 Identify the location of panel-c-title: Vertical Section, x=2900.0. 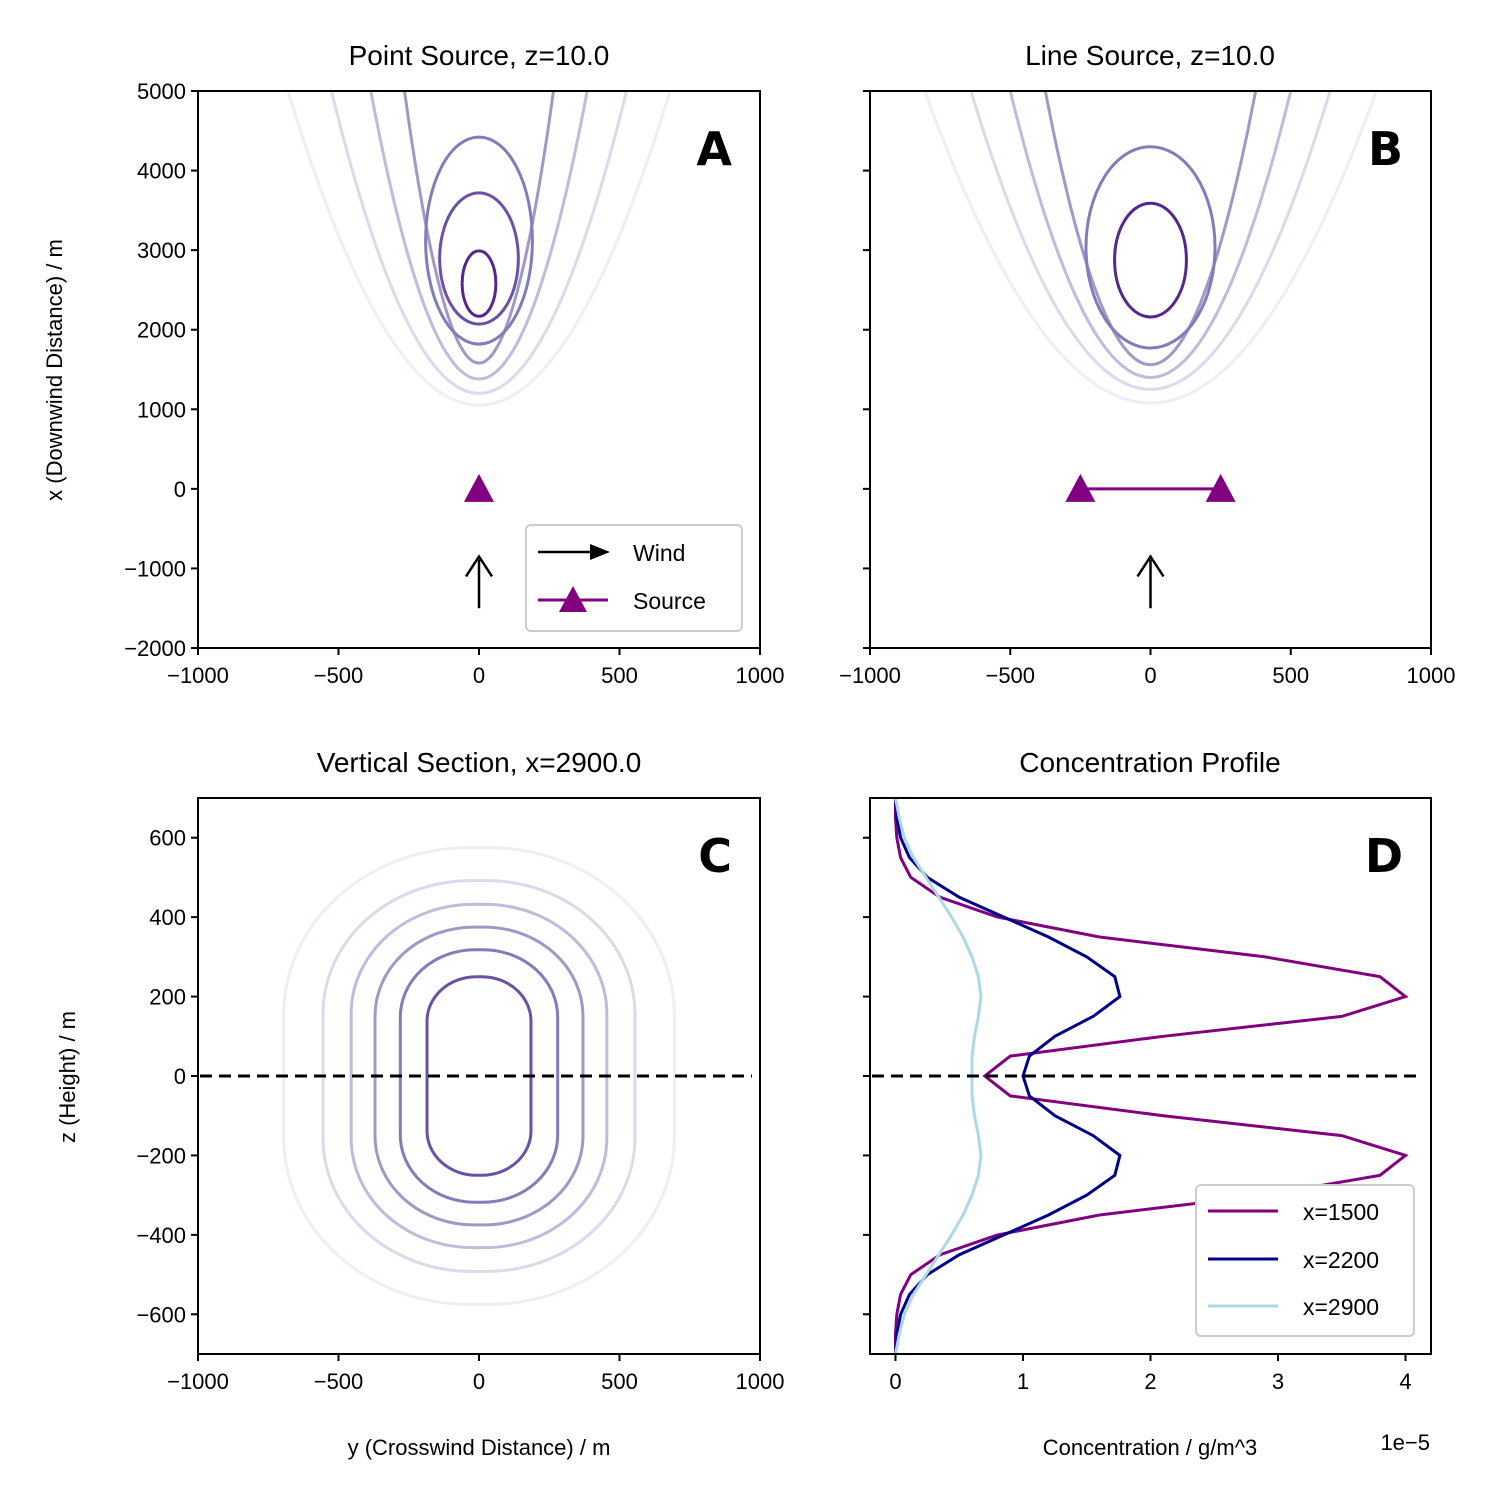
(479, 762).